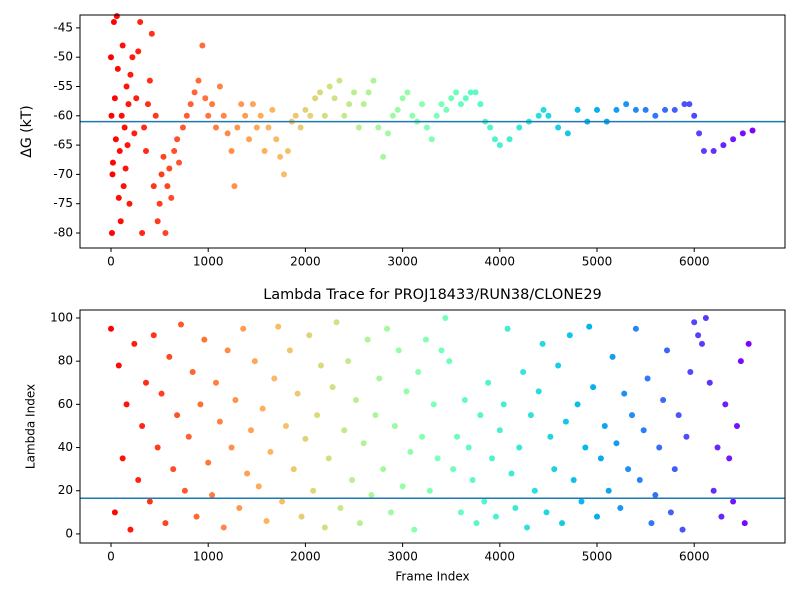 The height and width of the screenshot is (600, 800). I want to click on y-tick-label: -45, so click(63, 27).